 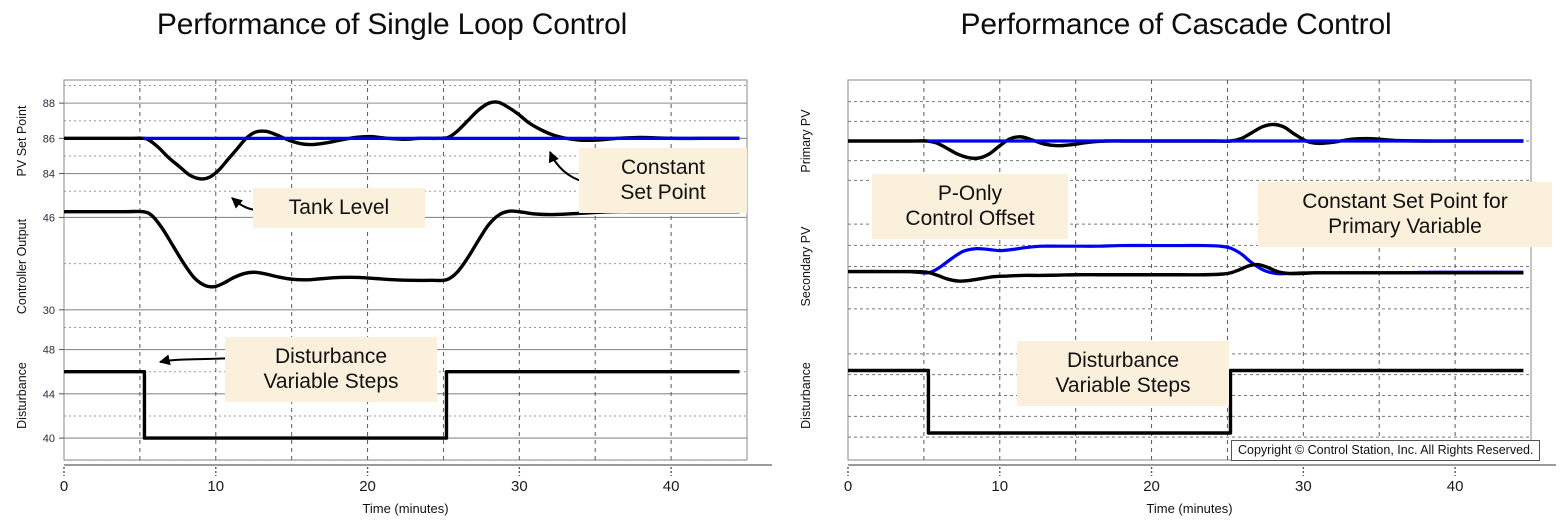 What do you see at coordinates (49, 351) in the screenshot?
I see `y-tick-label: 48` at bounding box center [49, 351].